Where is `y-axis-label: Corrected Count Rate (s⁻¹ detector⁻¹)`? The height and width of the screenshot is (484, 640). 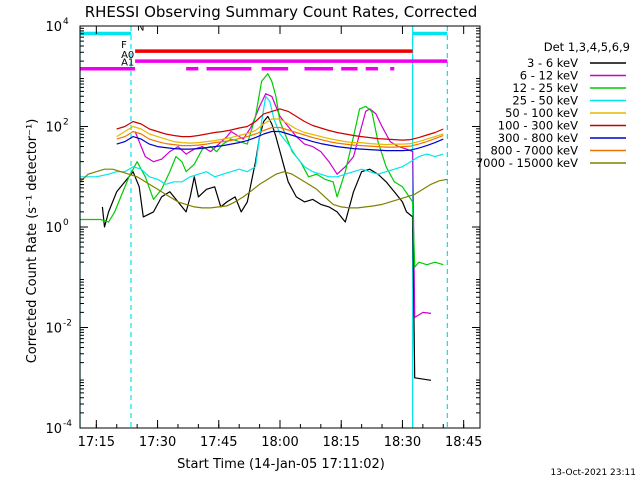
y-axis-label: Corrected Count Rate (s⁻¹ detector⁻¹) is located at coordinates (32, 241).